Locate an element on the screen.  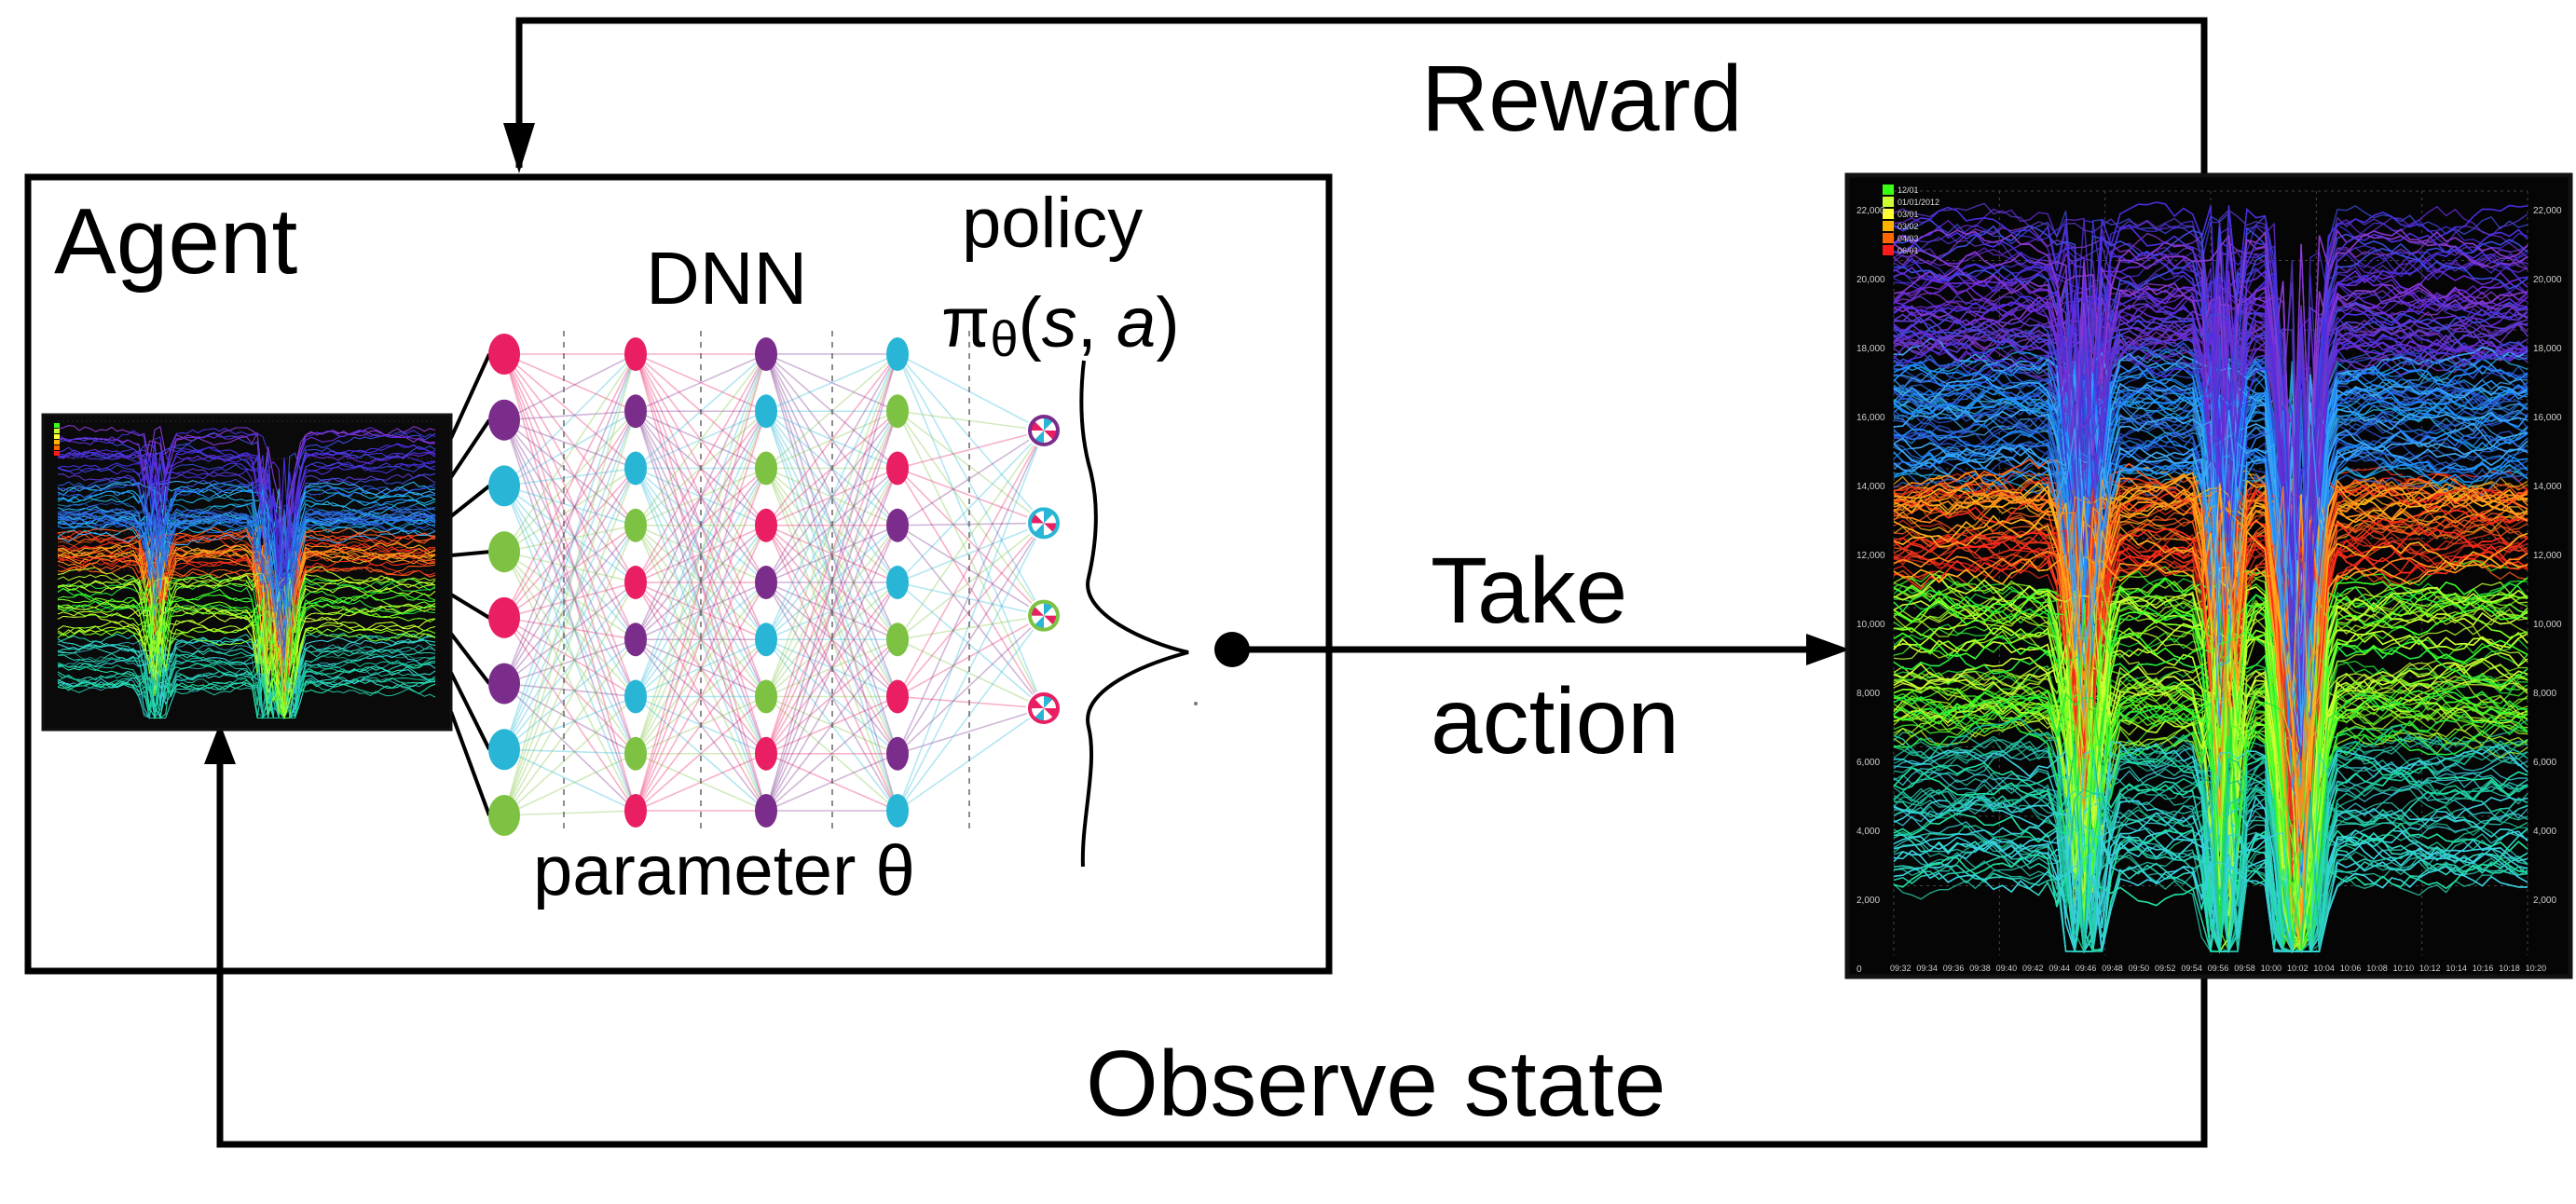
y-tick-label-right: 2,000 is located at coordinates (2544, 901).